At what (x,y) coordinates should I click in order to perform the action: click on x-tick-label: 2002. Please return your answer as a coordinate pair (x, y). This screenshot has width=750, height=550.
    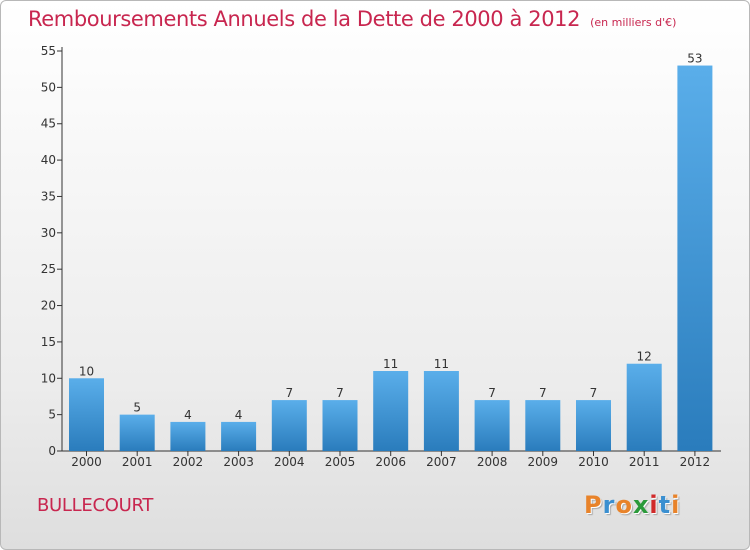
    Looking at the image, I should click on (188, 462).